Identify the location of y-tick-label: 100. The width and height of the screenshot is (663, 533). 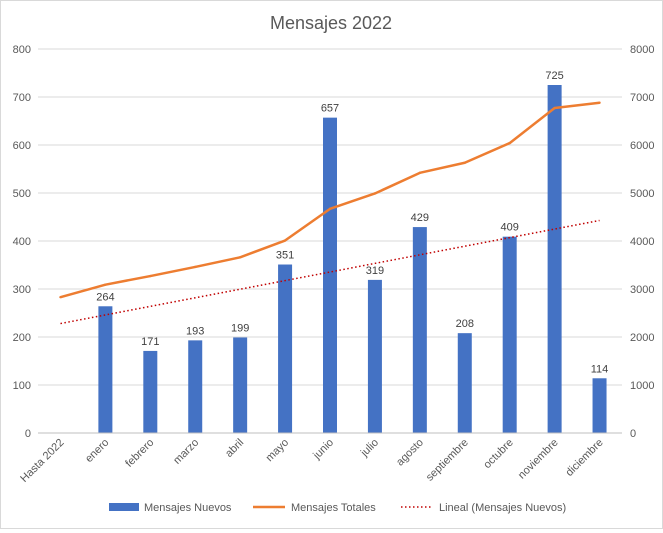
(22, 386).